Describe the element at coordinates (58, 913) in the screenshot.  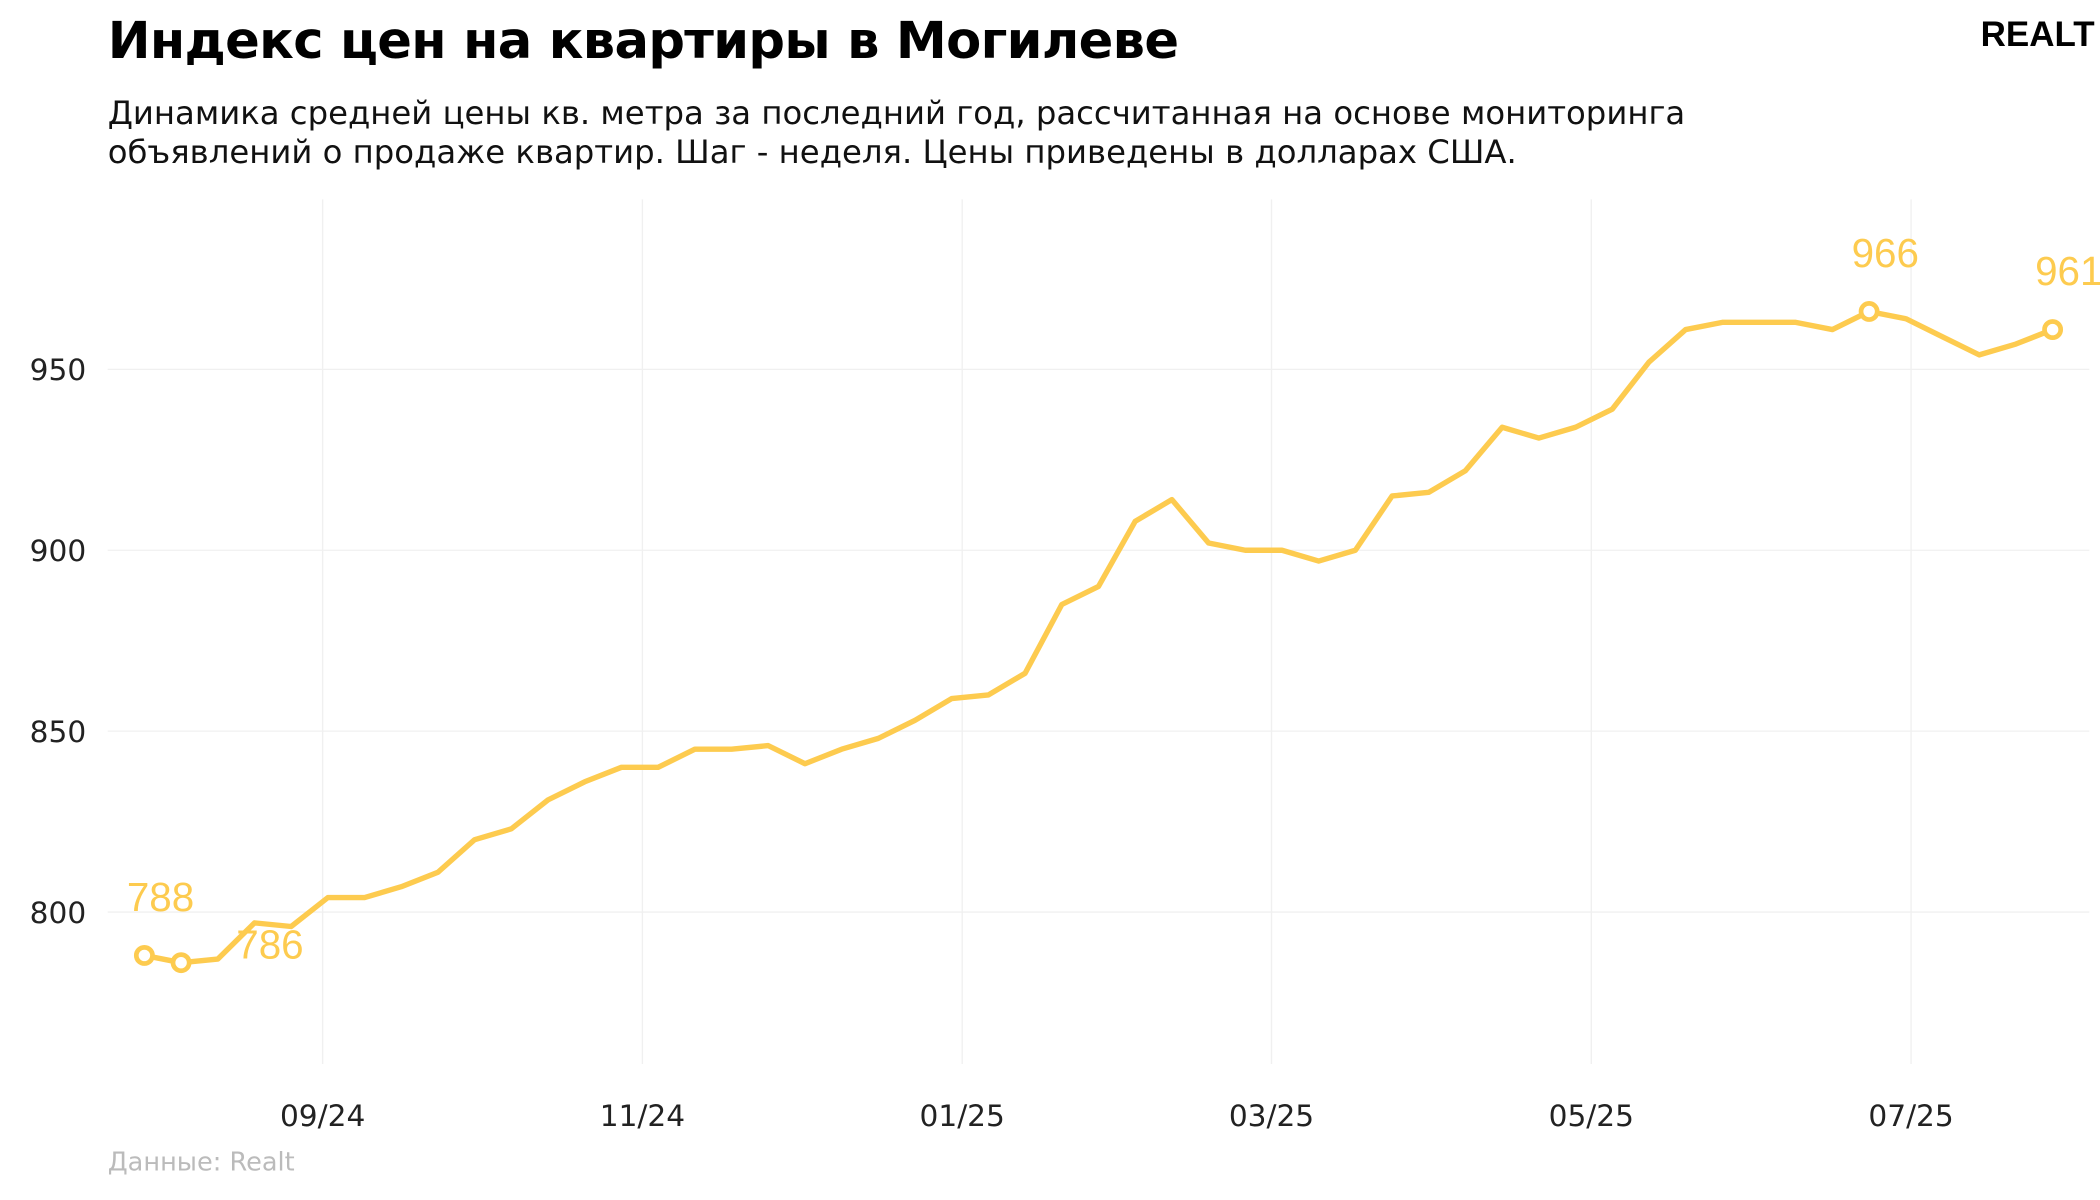
I see `y-tick-label: 800` at that location.